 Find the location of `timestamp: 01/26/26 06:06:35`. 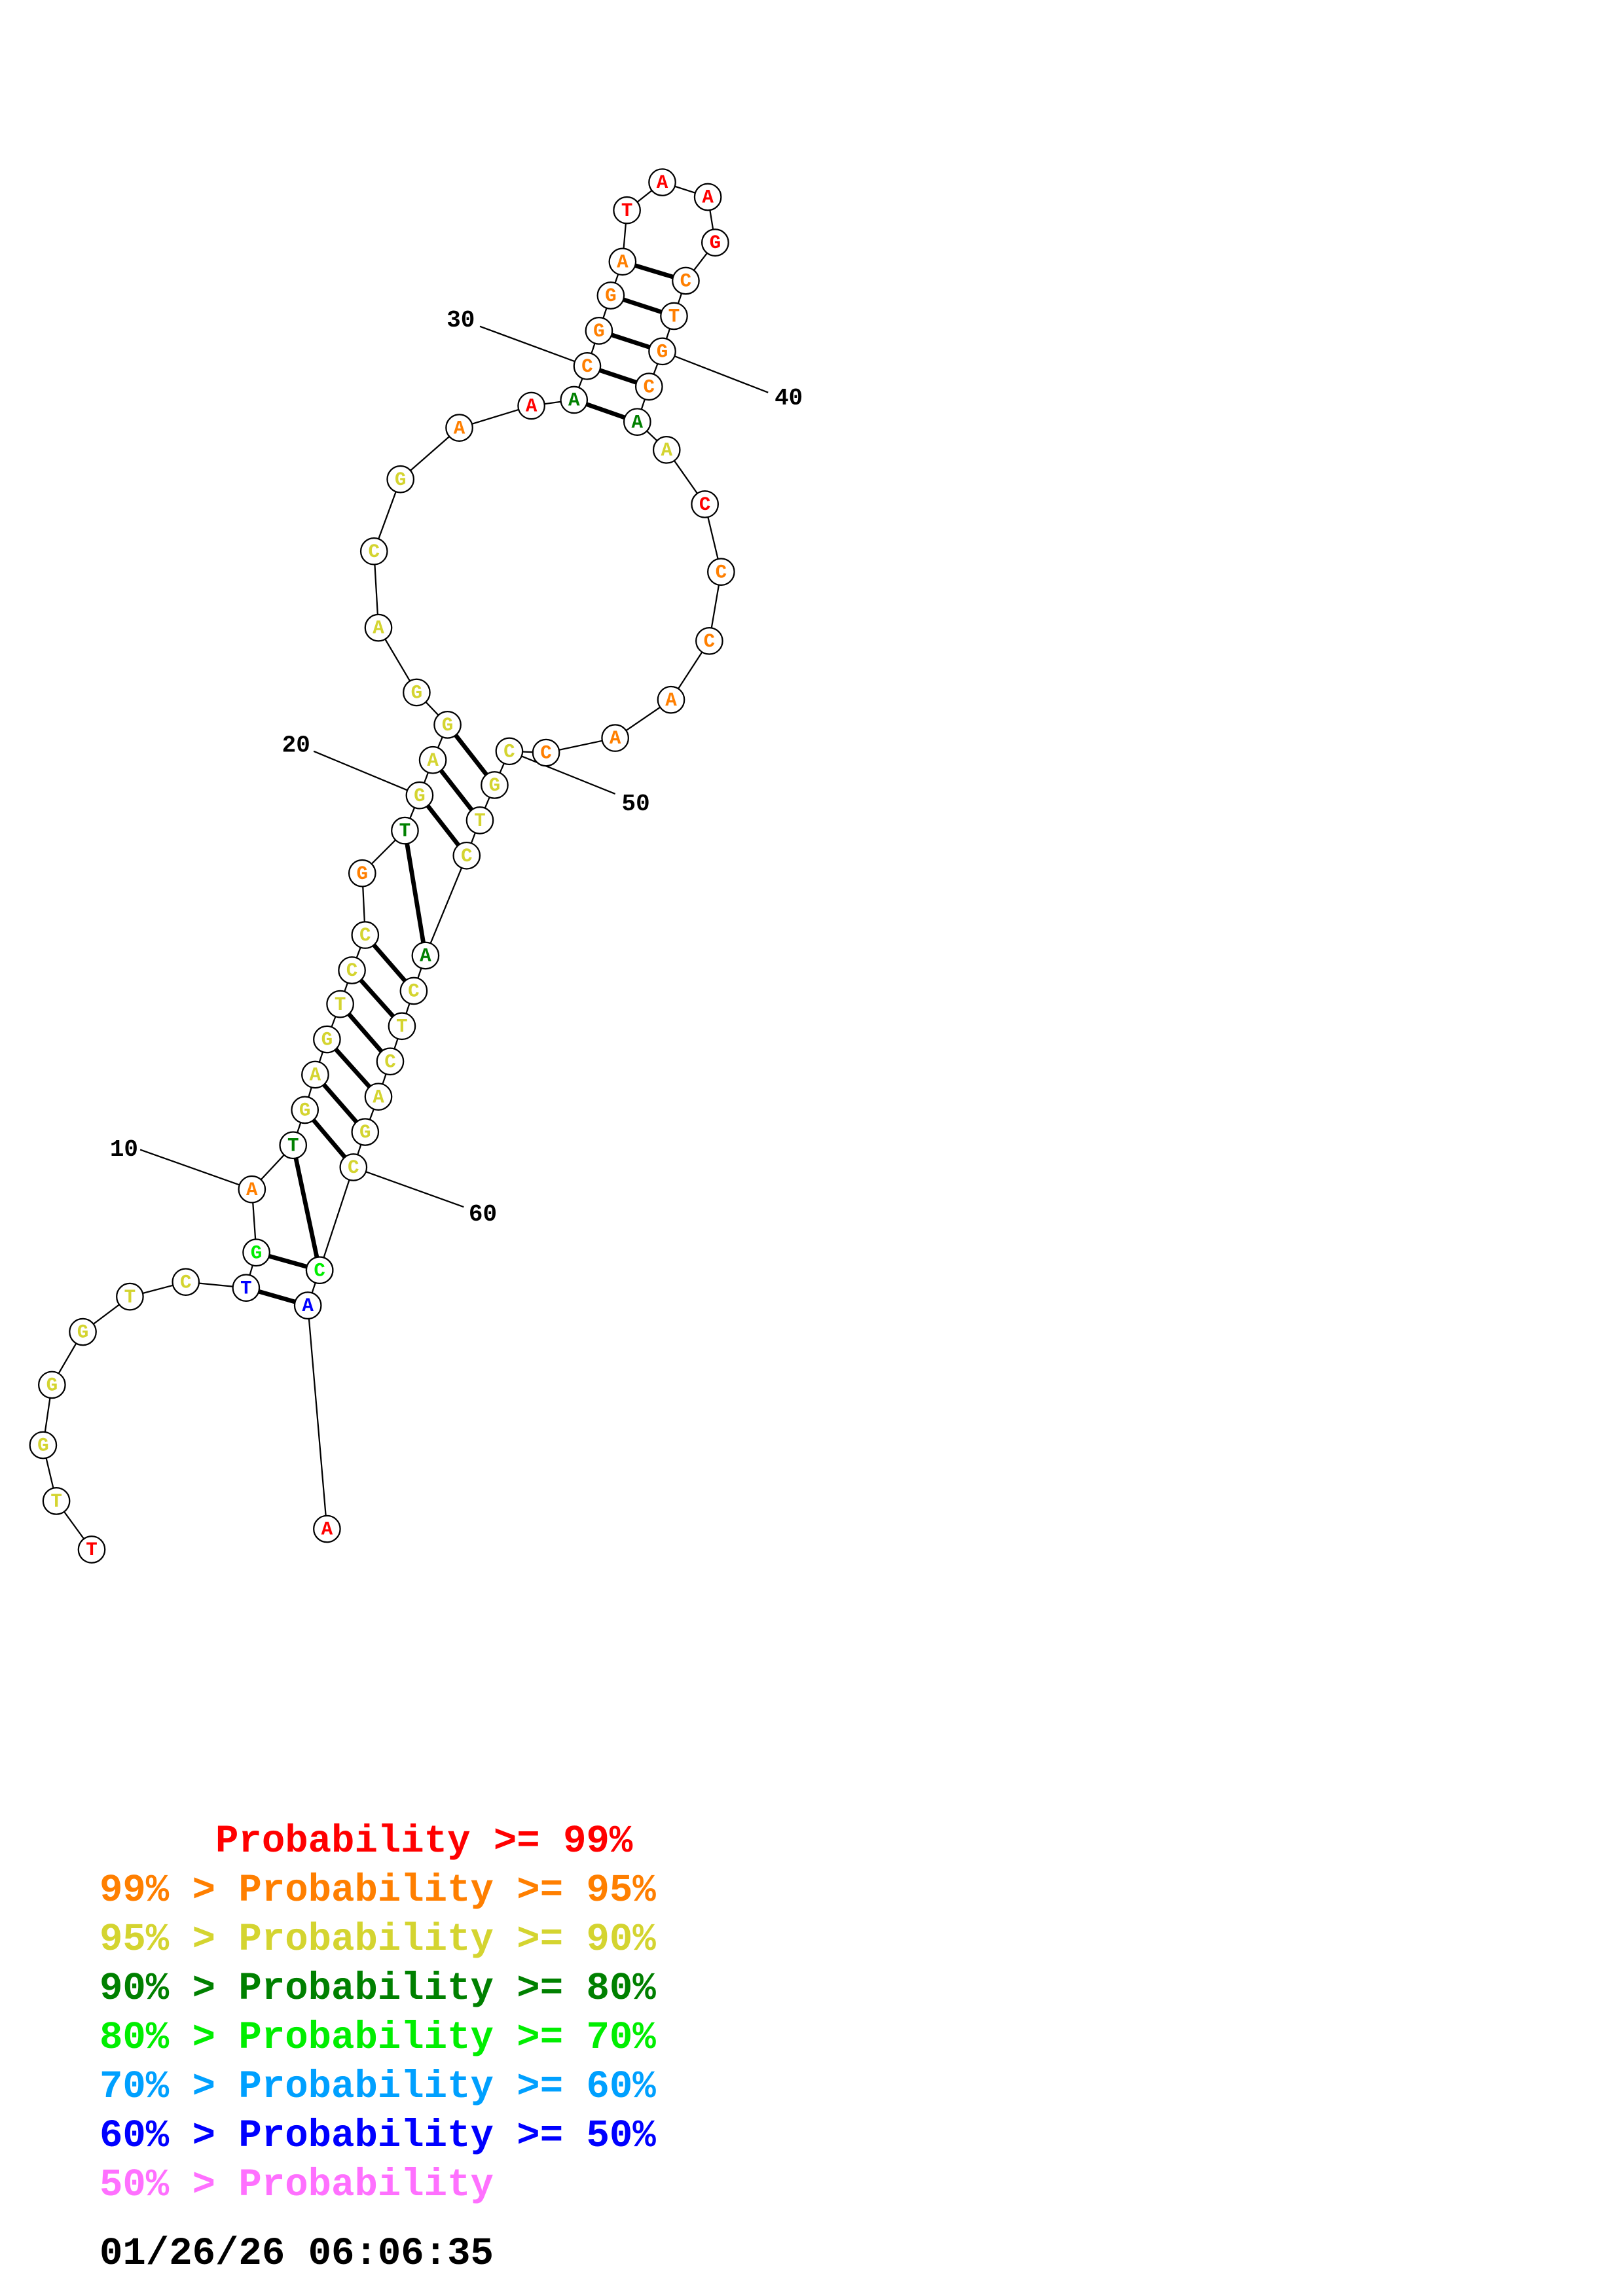

timestamp: 01/26/26 06:06:35 is located at coordinates (297, 2254).